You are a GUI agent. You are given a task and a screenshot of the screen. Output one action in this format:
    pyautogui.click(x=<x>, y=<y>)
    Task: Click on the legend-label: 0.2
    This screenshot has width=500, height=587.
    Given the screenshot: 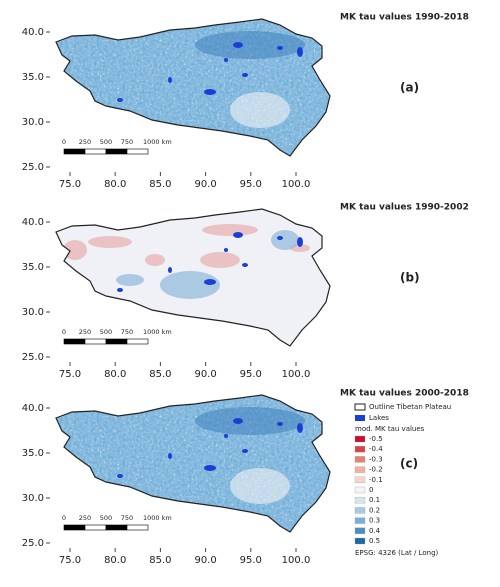 What is the action you would take?
    pyautogui.click(x=374, y=510)
    